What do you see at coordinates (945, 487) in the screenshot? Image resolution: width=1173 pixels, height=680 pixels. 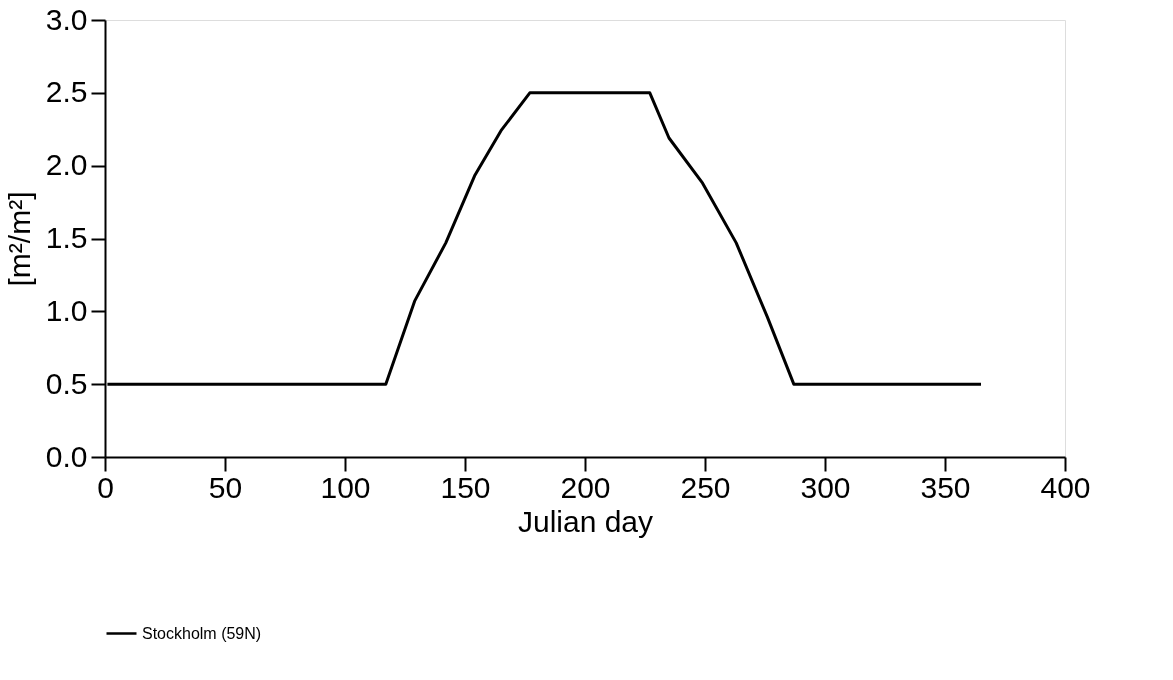 I see `x-tick-label: 350` at bounding box center [945, 487].